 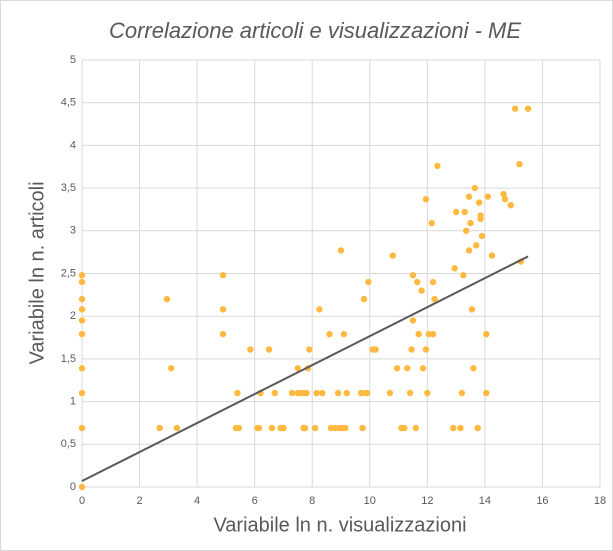 What do you see at coordinates (73, 60) in the screenshot?
I see `y-tick-label: 5` at bounding box center [73, 60].